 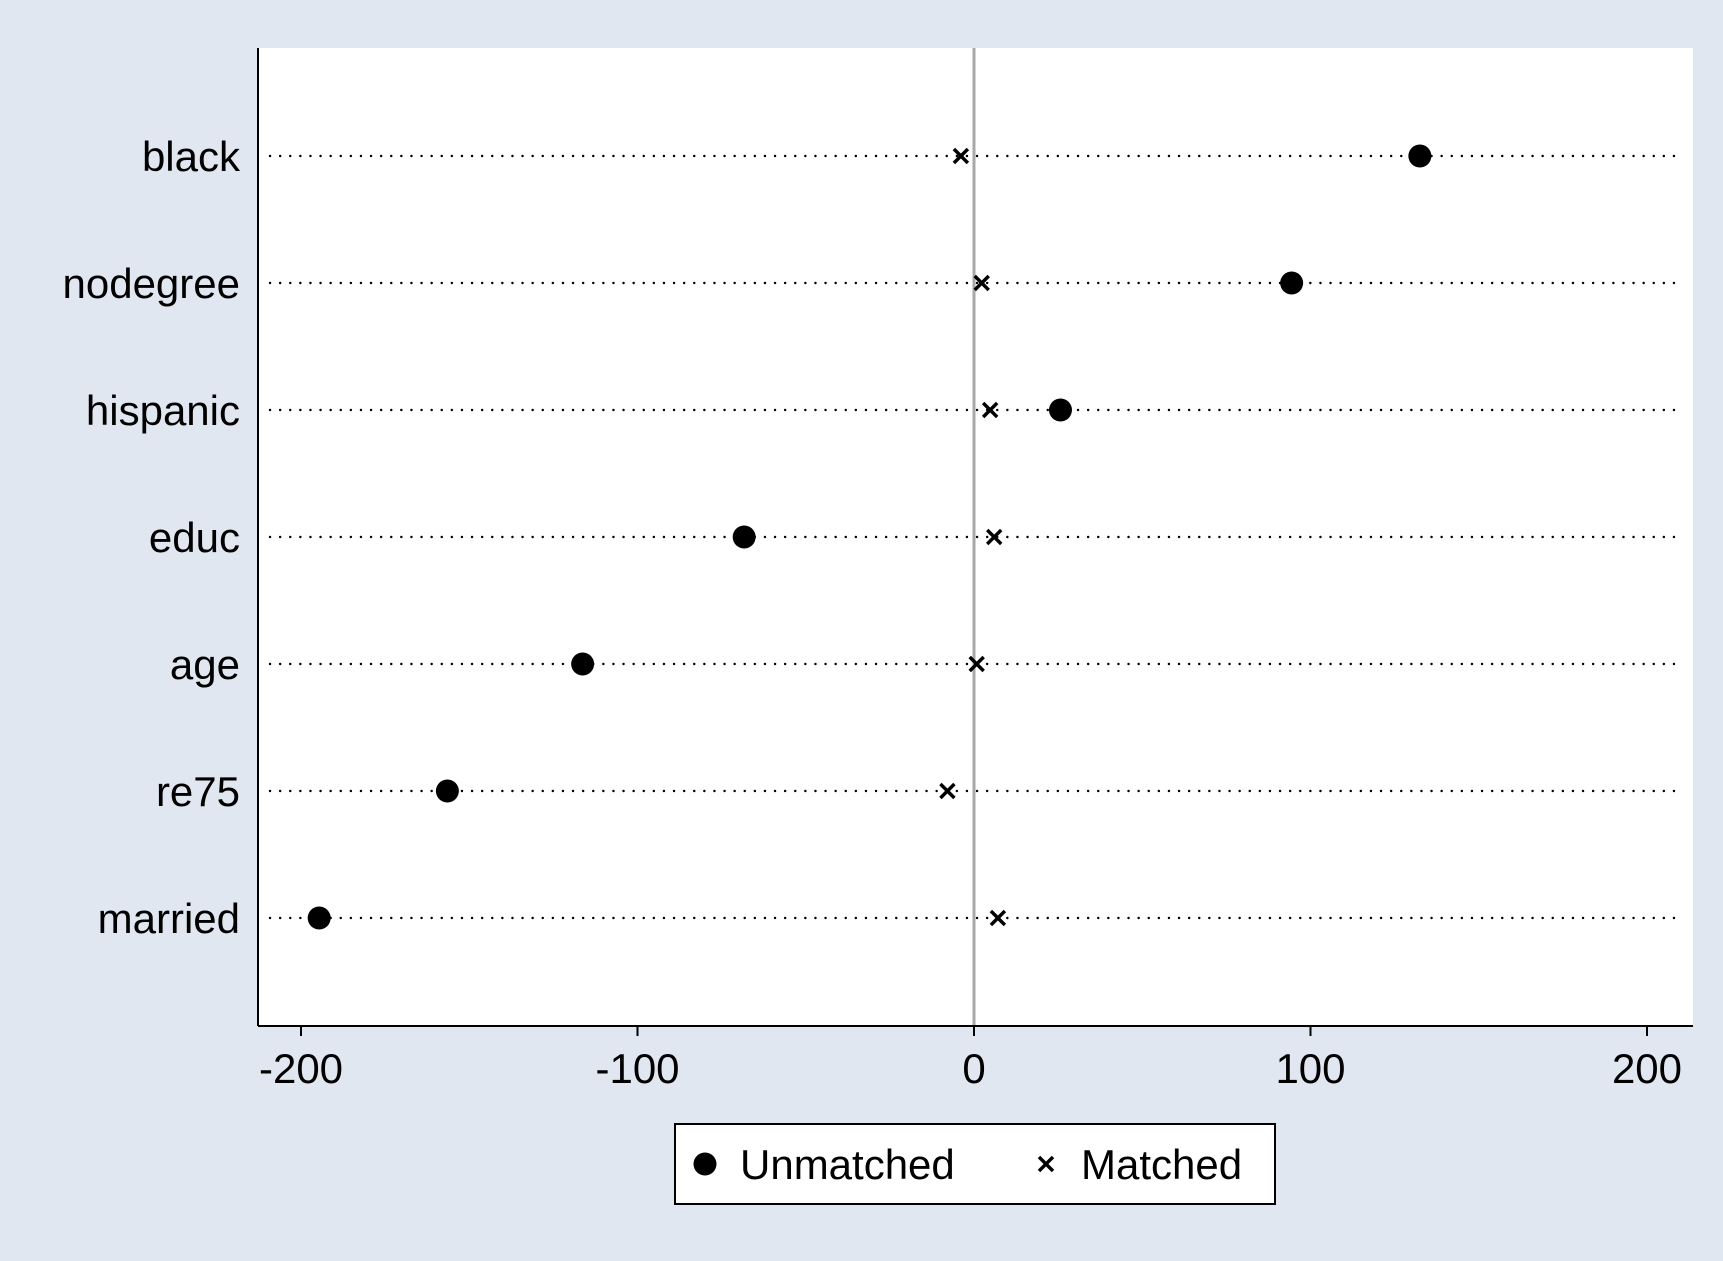 What do you see at coordinates (319, 918) in the screenshot?
I see `unmatched-marker-married` at bounding box center [319, 918].